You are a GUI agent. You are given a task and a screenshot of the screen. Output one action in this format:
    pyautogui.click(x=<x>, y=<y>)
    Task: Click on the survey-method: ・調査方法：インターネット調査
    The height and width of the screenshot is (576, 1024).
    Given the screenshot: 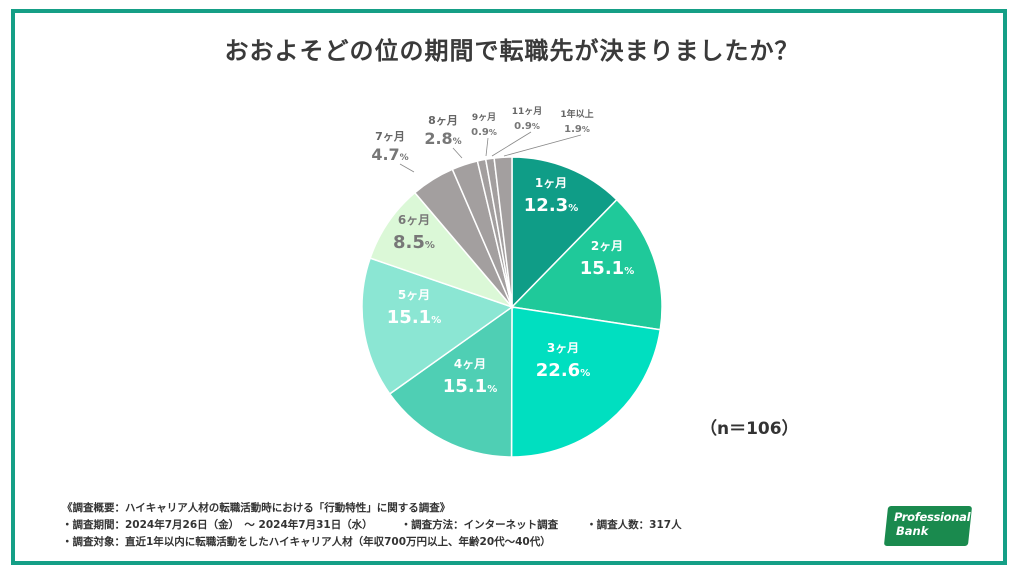 What is the action you would take?
    pyautogui.click(x=479, y=525)
    